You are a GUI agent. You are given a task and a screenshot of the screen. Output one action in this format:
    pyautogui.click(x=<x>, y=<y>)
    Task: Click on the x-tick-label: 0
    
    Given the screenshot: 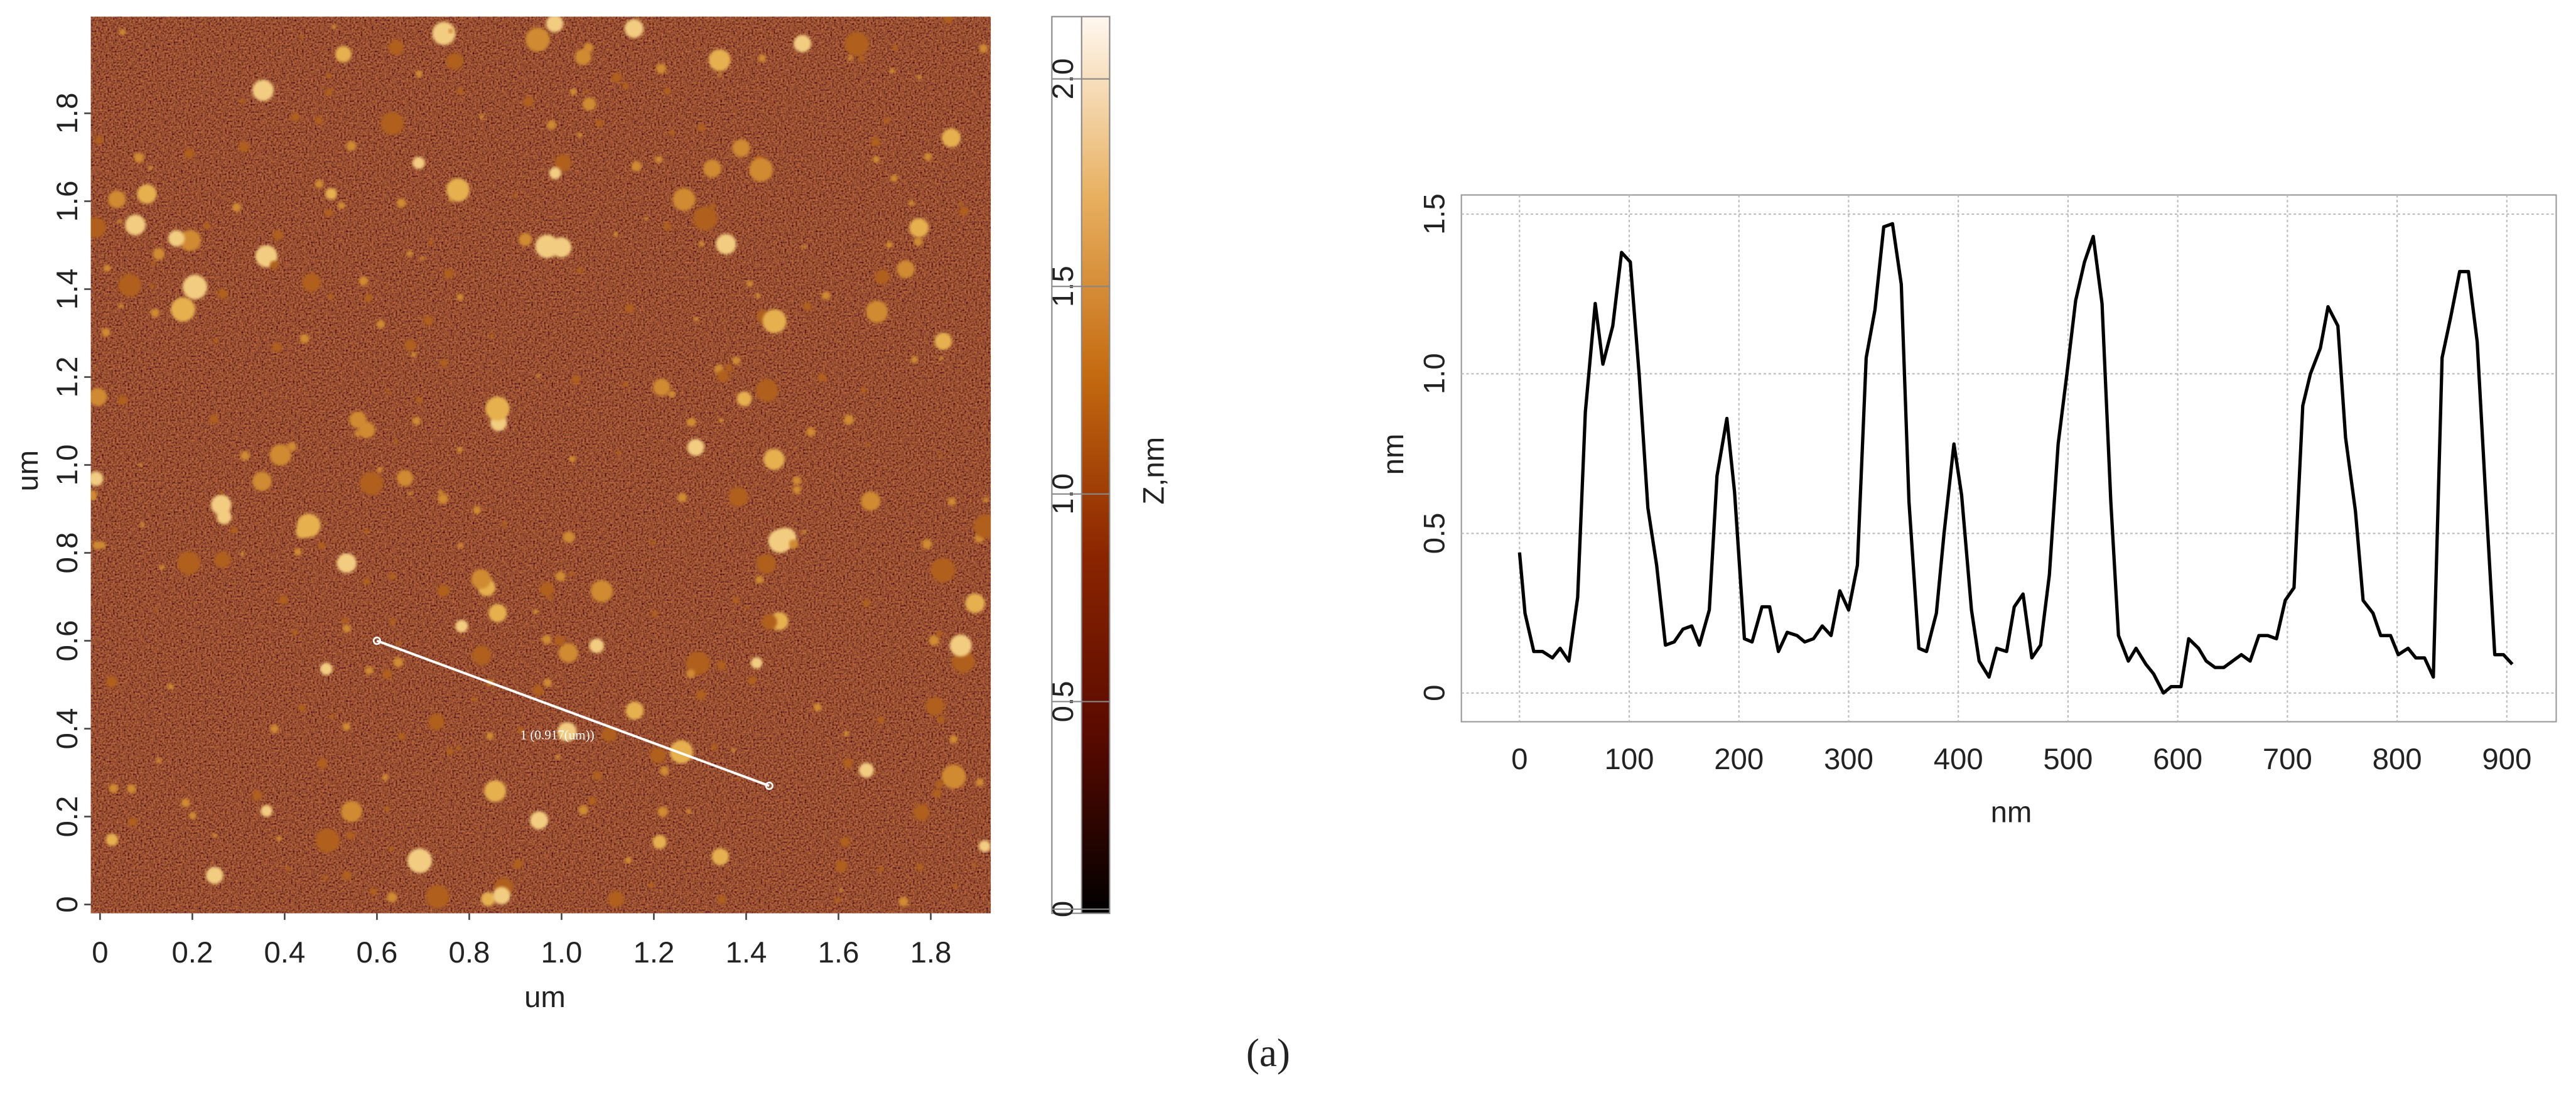 What is the action you would take?
    pyautogui.click(x=1519, y=759)
    